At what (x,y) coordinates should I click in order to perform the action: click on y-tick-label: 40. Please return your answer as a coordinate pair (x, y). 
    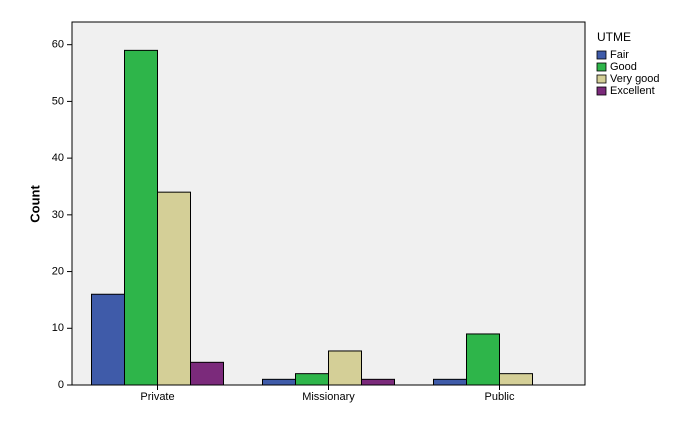
    Looking at the image, I should click on (58, 158).